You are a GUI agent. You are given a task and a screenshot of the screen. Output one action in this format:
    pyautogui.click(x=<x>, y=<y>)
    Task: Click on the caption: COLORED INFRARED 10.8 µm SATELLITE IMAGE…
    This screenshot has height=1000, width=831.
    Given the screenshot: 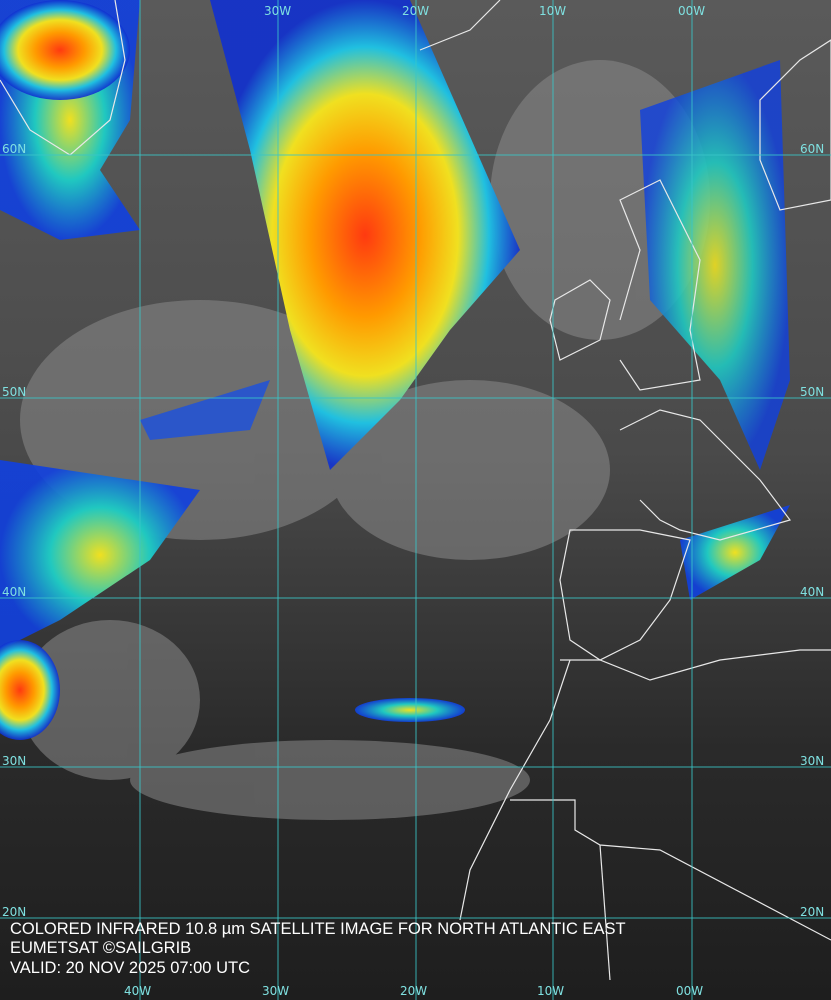 What is the action you would take?
    pyautogui.click(x=318, y=948)
    